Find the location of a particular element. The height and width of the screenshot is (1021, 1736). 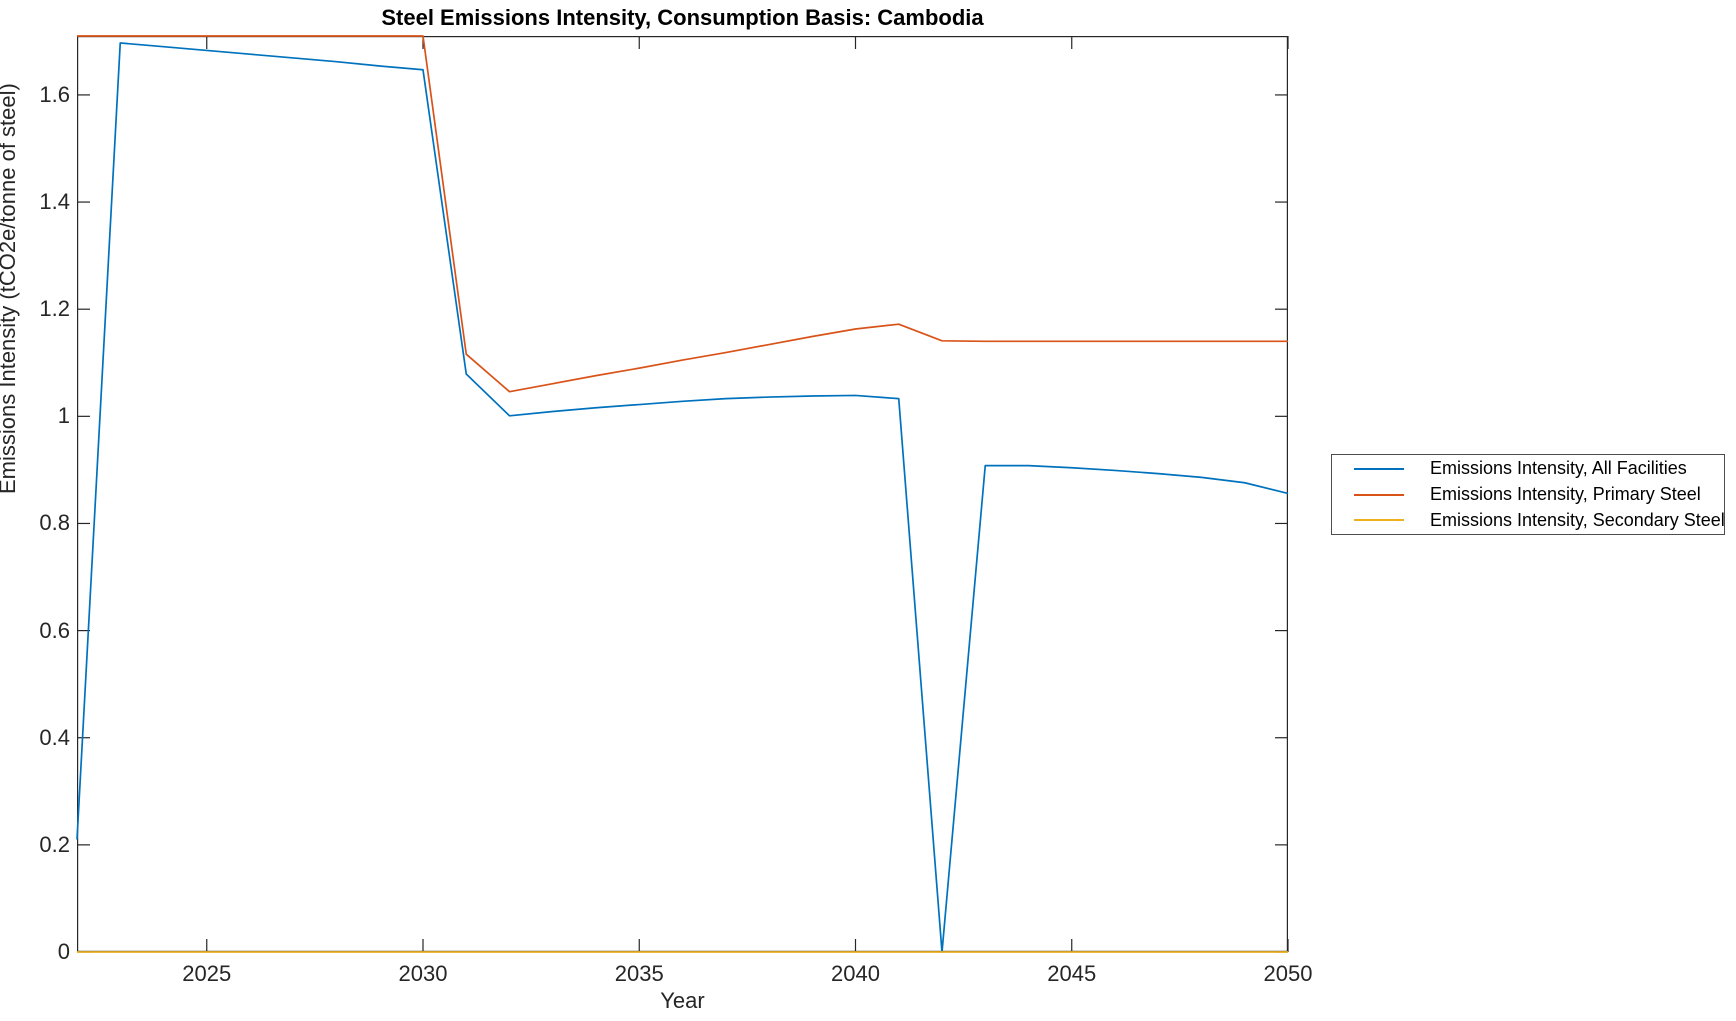

y-tick-label: 0.6 is located at coordinates (54, 630).